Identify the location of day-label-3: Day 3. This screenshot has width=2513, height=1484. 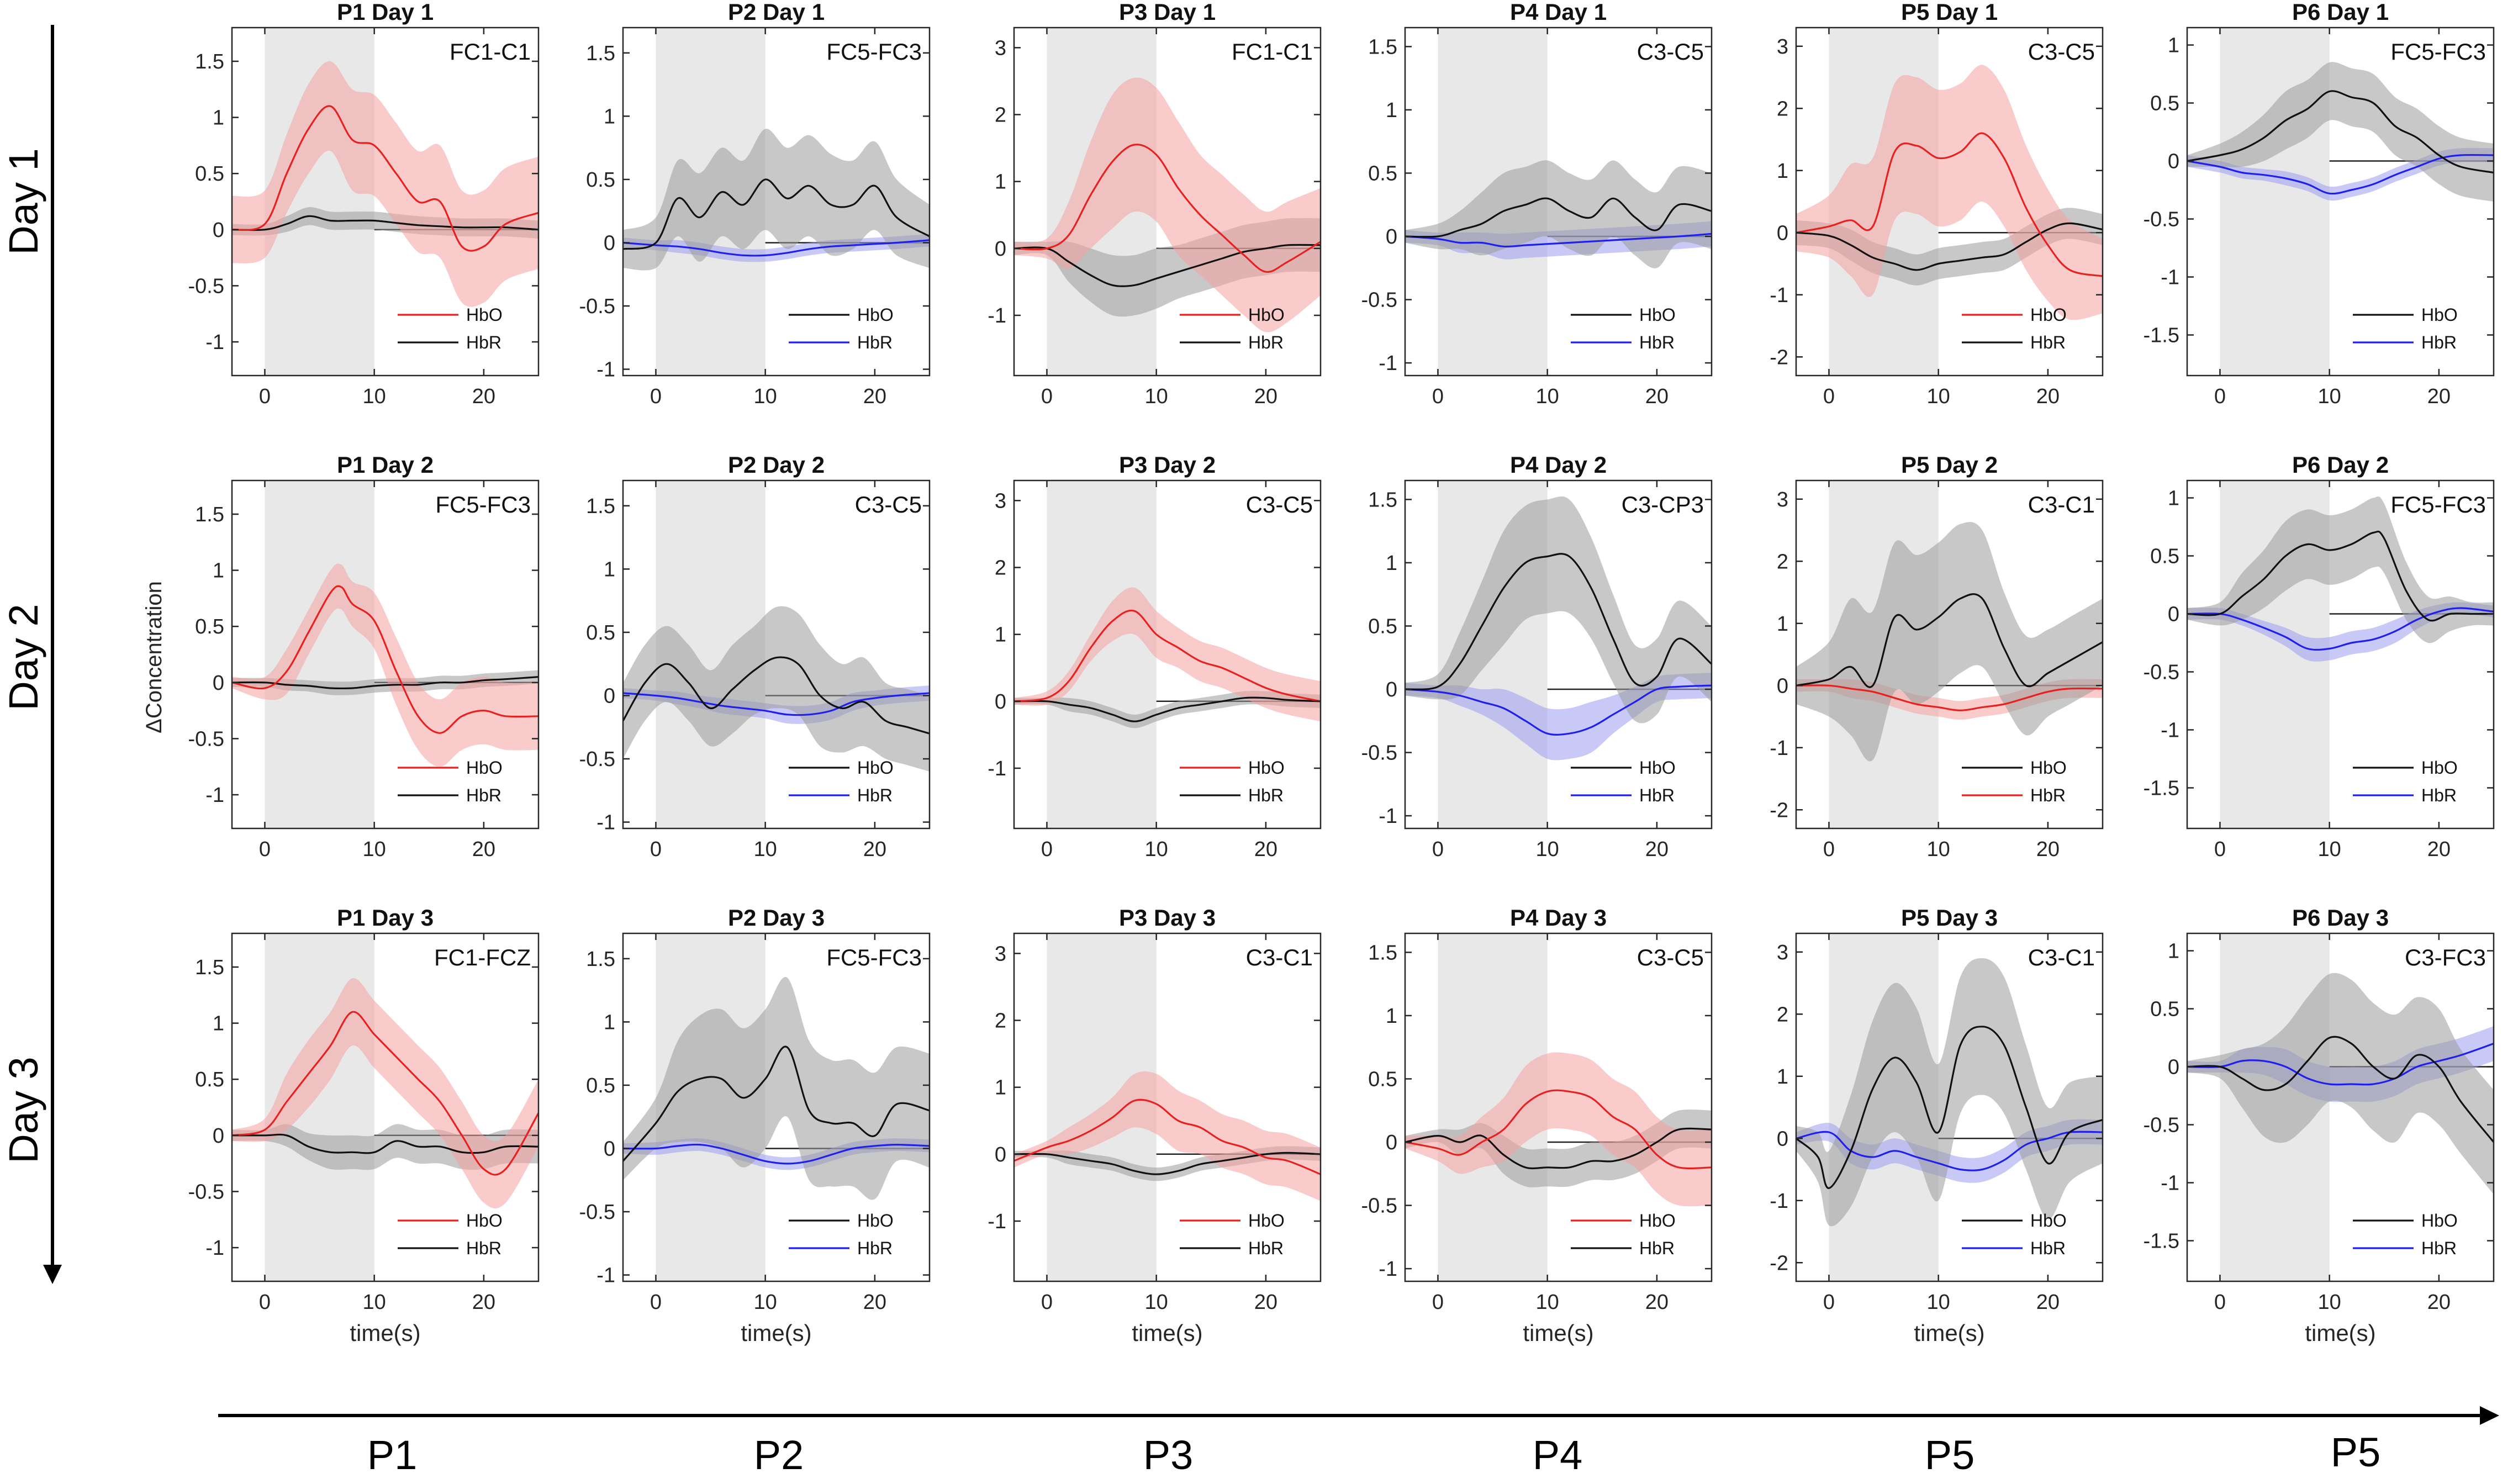
(23, 1110).